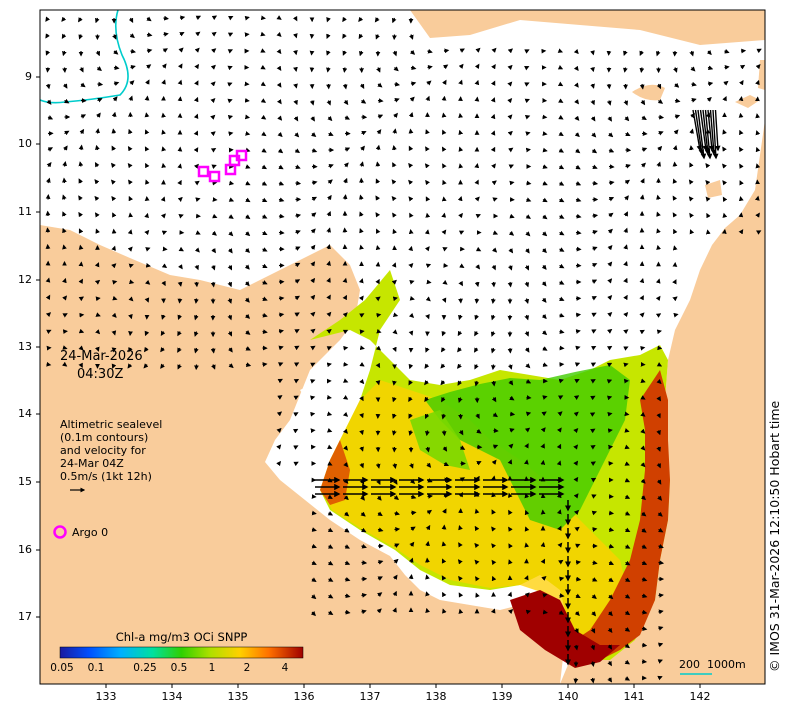 This screenshot has width=792, height=716. Describe the element at coordinates (222, 166) in the screenshot. I see `argo-float-track` at that location.